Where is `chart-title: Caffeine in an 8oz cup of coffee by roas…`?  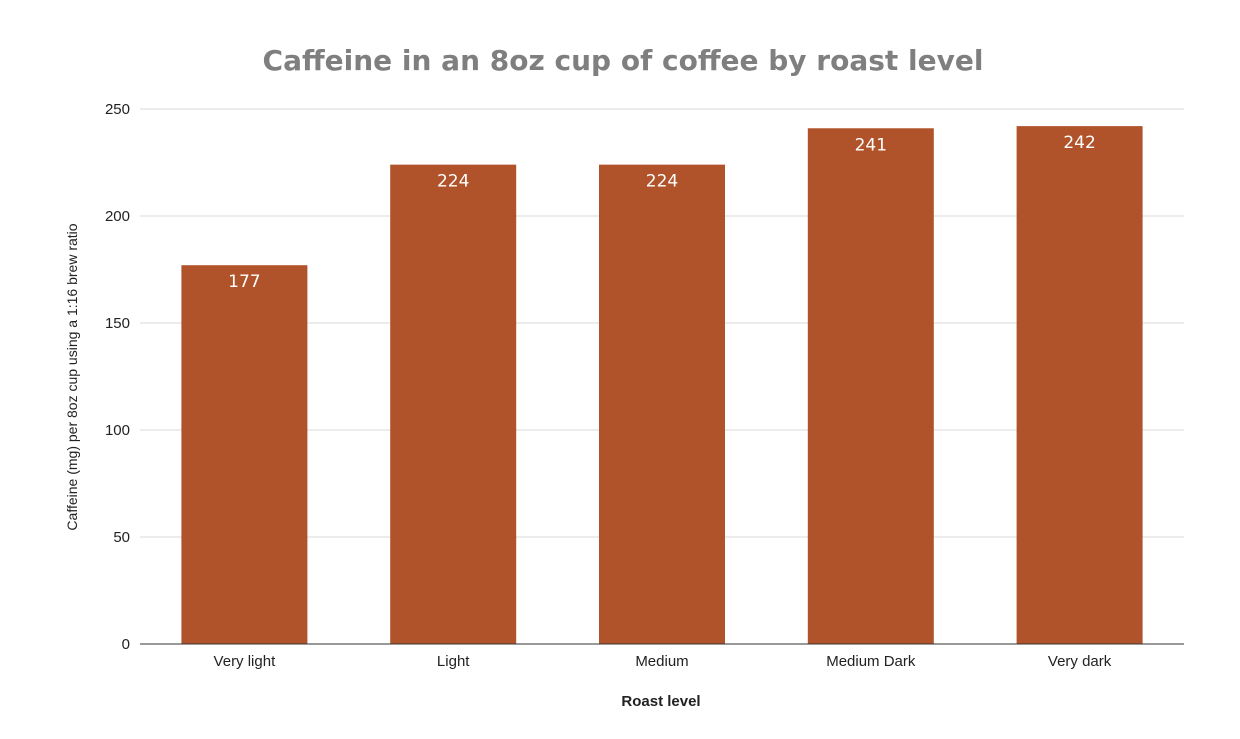 chart-title: Caffeine in an 8oz cup of coffee by roas… is located at coordinates (623, 60).